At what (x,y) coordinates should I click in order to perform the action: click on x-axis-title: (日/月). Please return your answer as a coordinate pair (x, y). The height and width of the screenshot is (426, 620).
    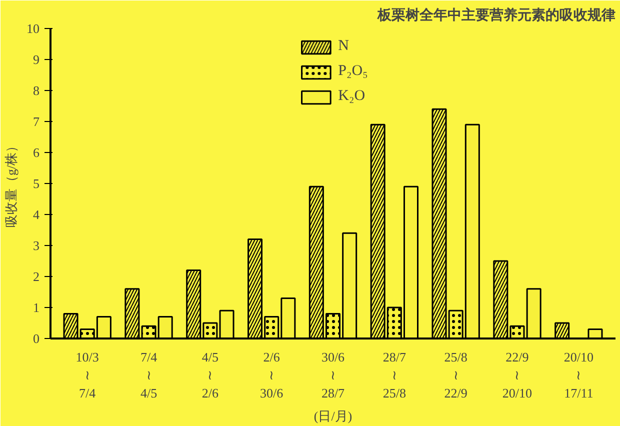
    Looking at the image, I should click on (333, 416).